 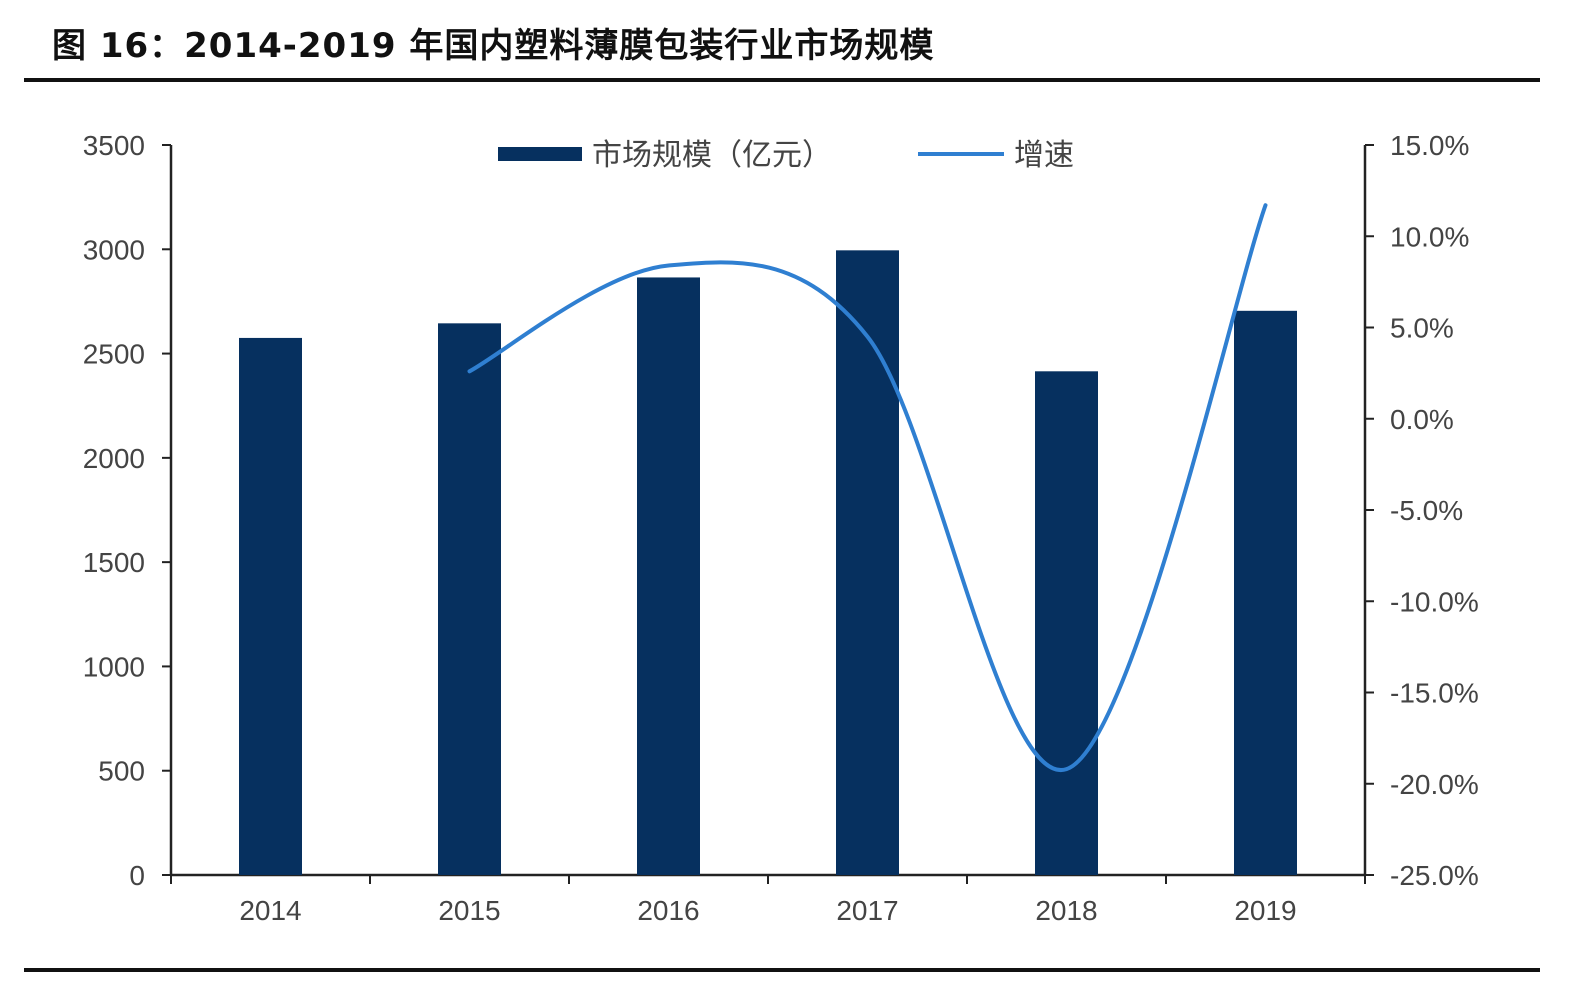 I want to click on left-tick-label: 500, so click(x=121, y=771).